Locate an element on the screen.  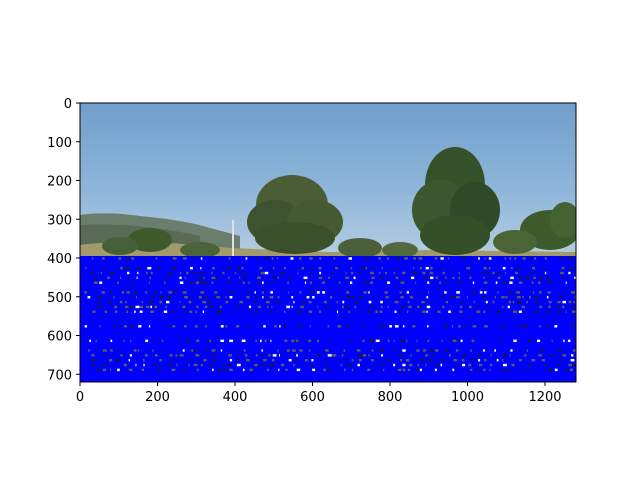
tree-center is located at coordinates (295, 214).